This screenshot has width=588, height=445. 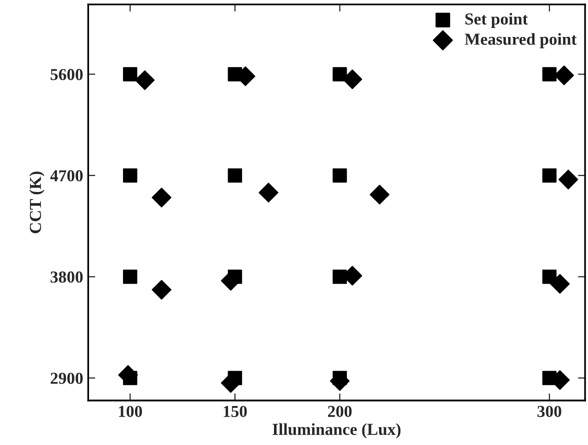 What do you see at coordinates (235, 412) in the screenshot?
I see `x-tick-label: 150` at bounding box center [235, 412].